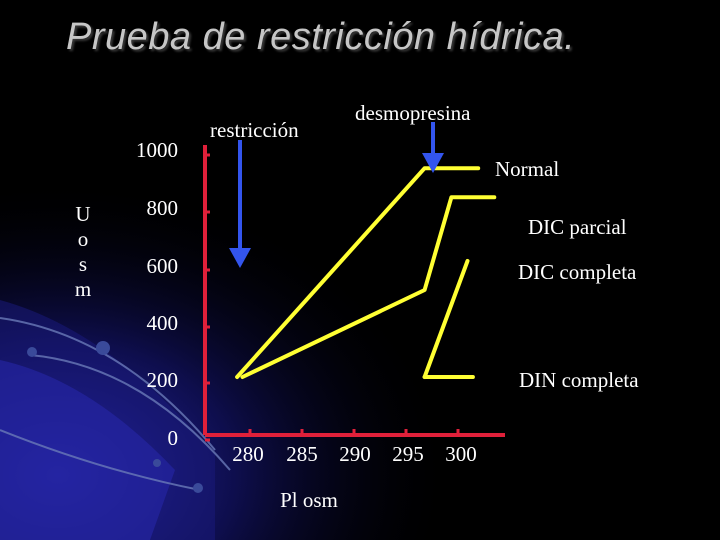 This screenshot has width=720, height=540. I want to click on x-tick-label: 295, so click(408, 454).